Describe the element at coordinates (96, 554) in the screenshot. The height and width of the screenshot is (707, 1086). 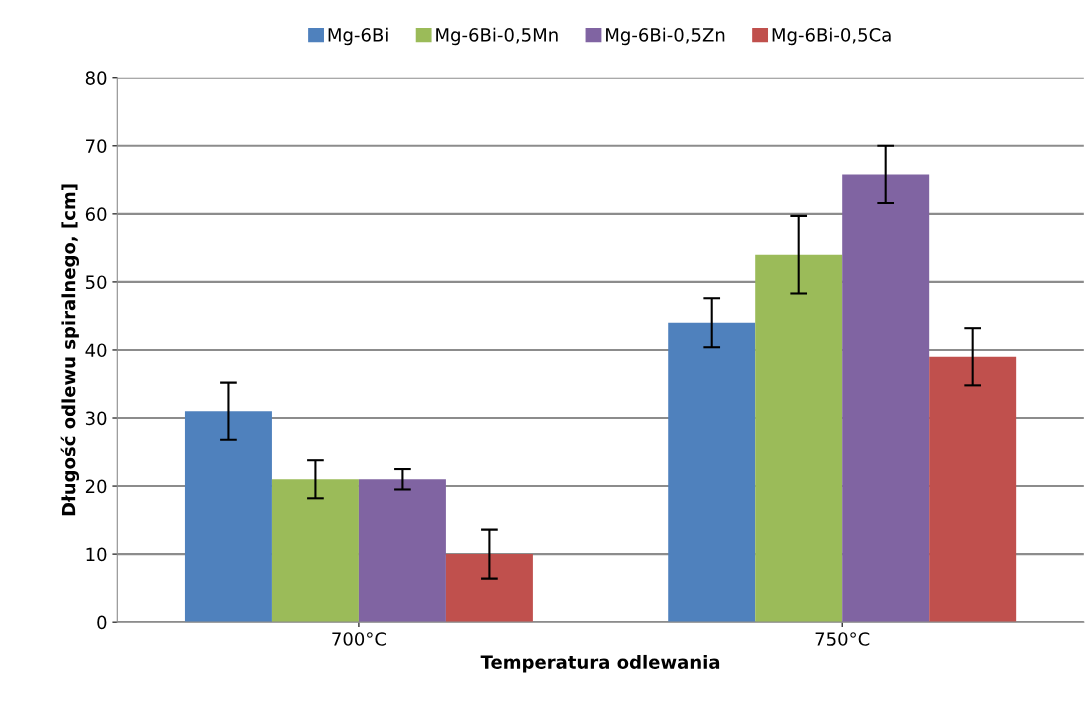
I see `y-tick-label: 10` at that location.